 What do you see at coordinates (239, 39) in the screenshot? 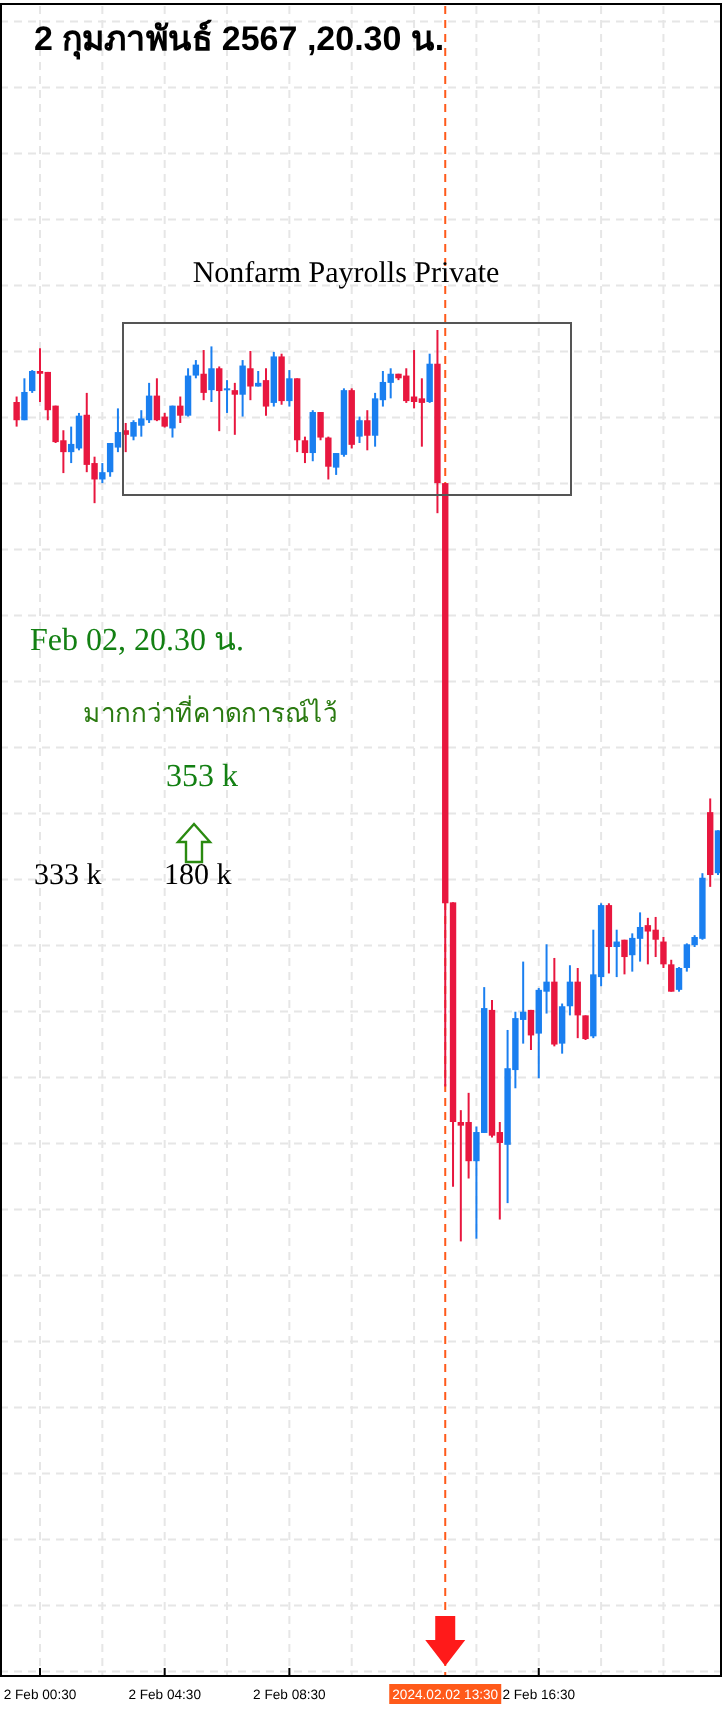
I see `chart-title: 2 กุมภาพันธ์ 2567 ,20.30 น.` at bounding box center [239, 39].